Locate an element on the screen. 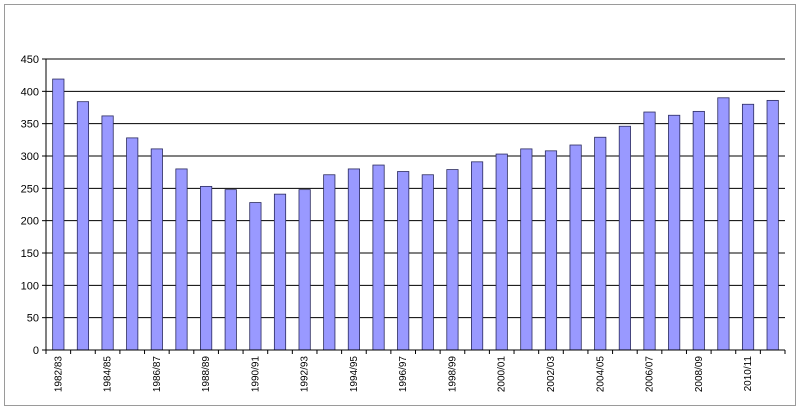  x-tick-label: 2000/01 is located at coordinates (502, 374).